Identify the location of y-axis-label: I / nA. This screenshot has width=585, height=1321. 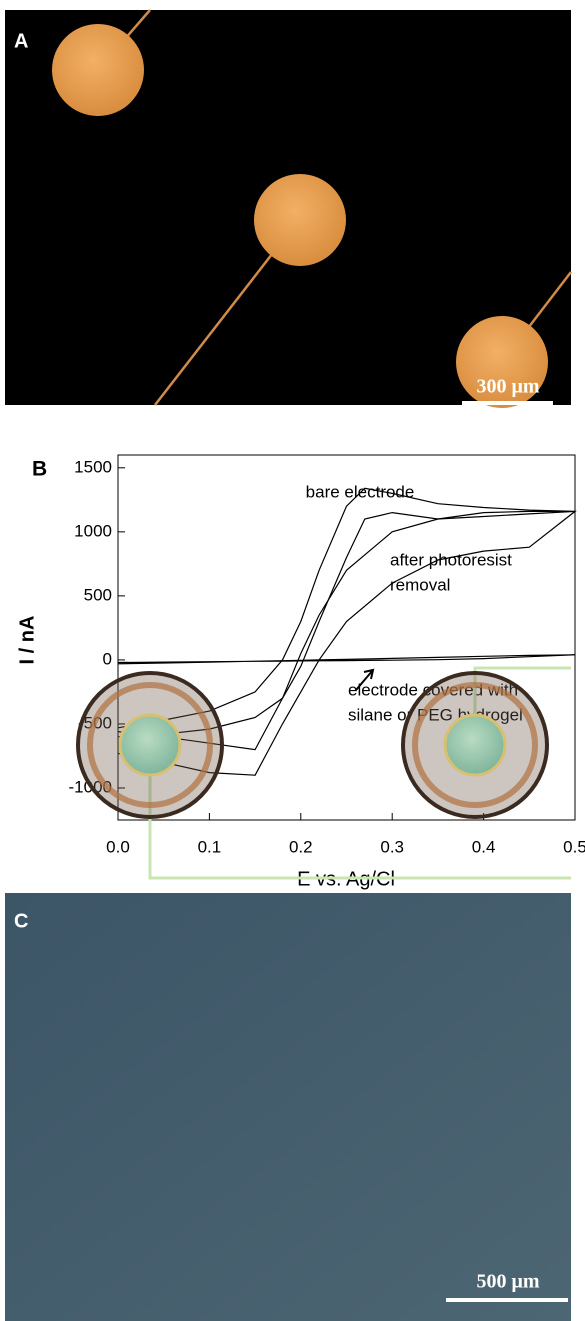
(27, 640).